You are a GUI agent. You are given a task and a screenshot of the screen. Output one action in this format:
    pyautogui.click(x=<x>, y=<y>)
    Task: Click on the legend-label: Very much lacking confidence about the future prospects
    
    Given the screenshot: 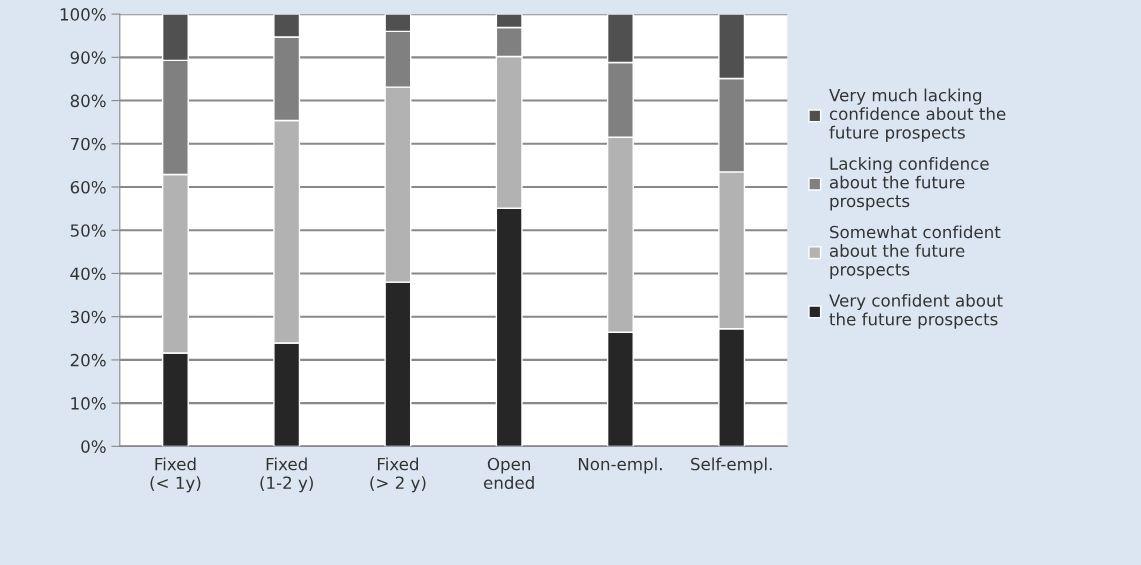 What is the action you would take?
    pyautogui.click(x=917, y=115)
    